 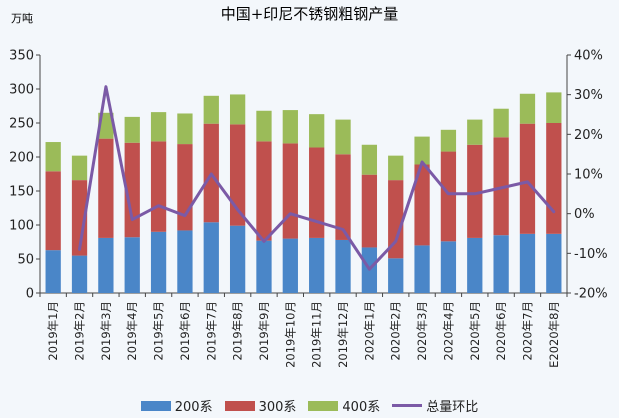 I want to click on x-tick-label: 2020年6月, so click(x=501, y=331).